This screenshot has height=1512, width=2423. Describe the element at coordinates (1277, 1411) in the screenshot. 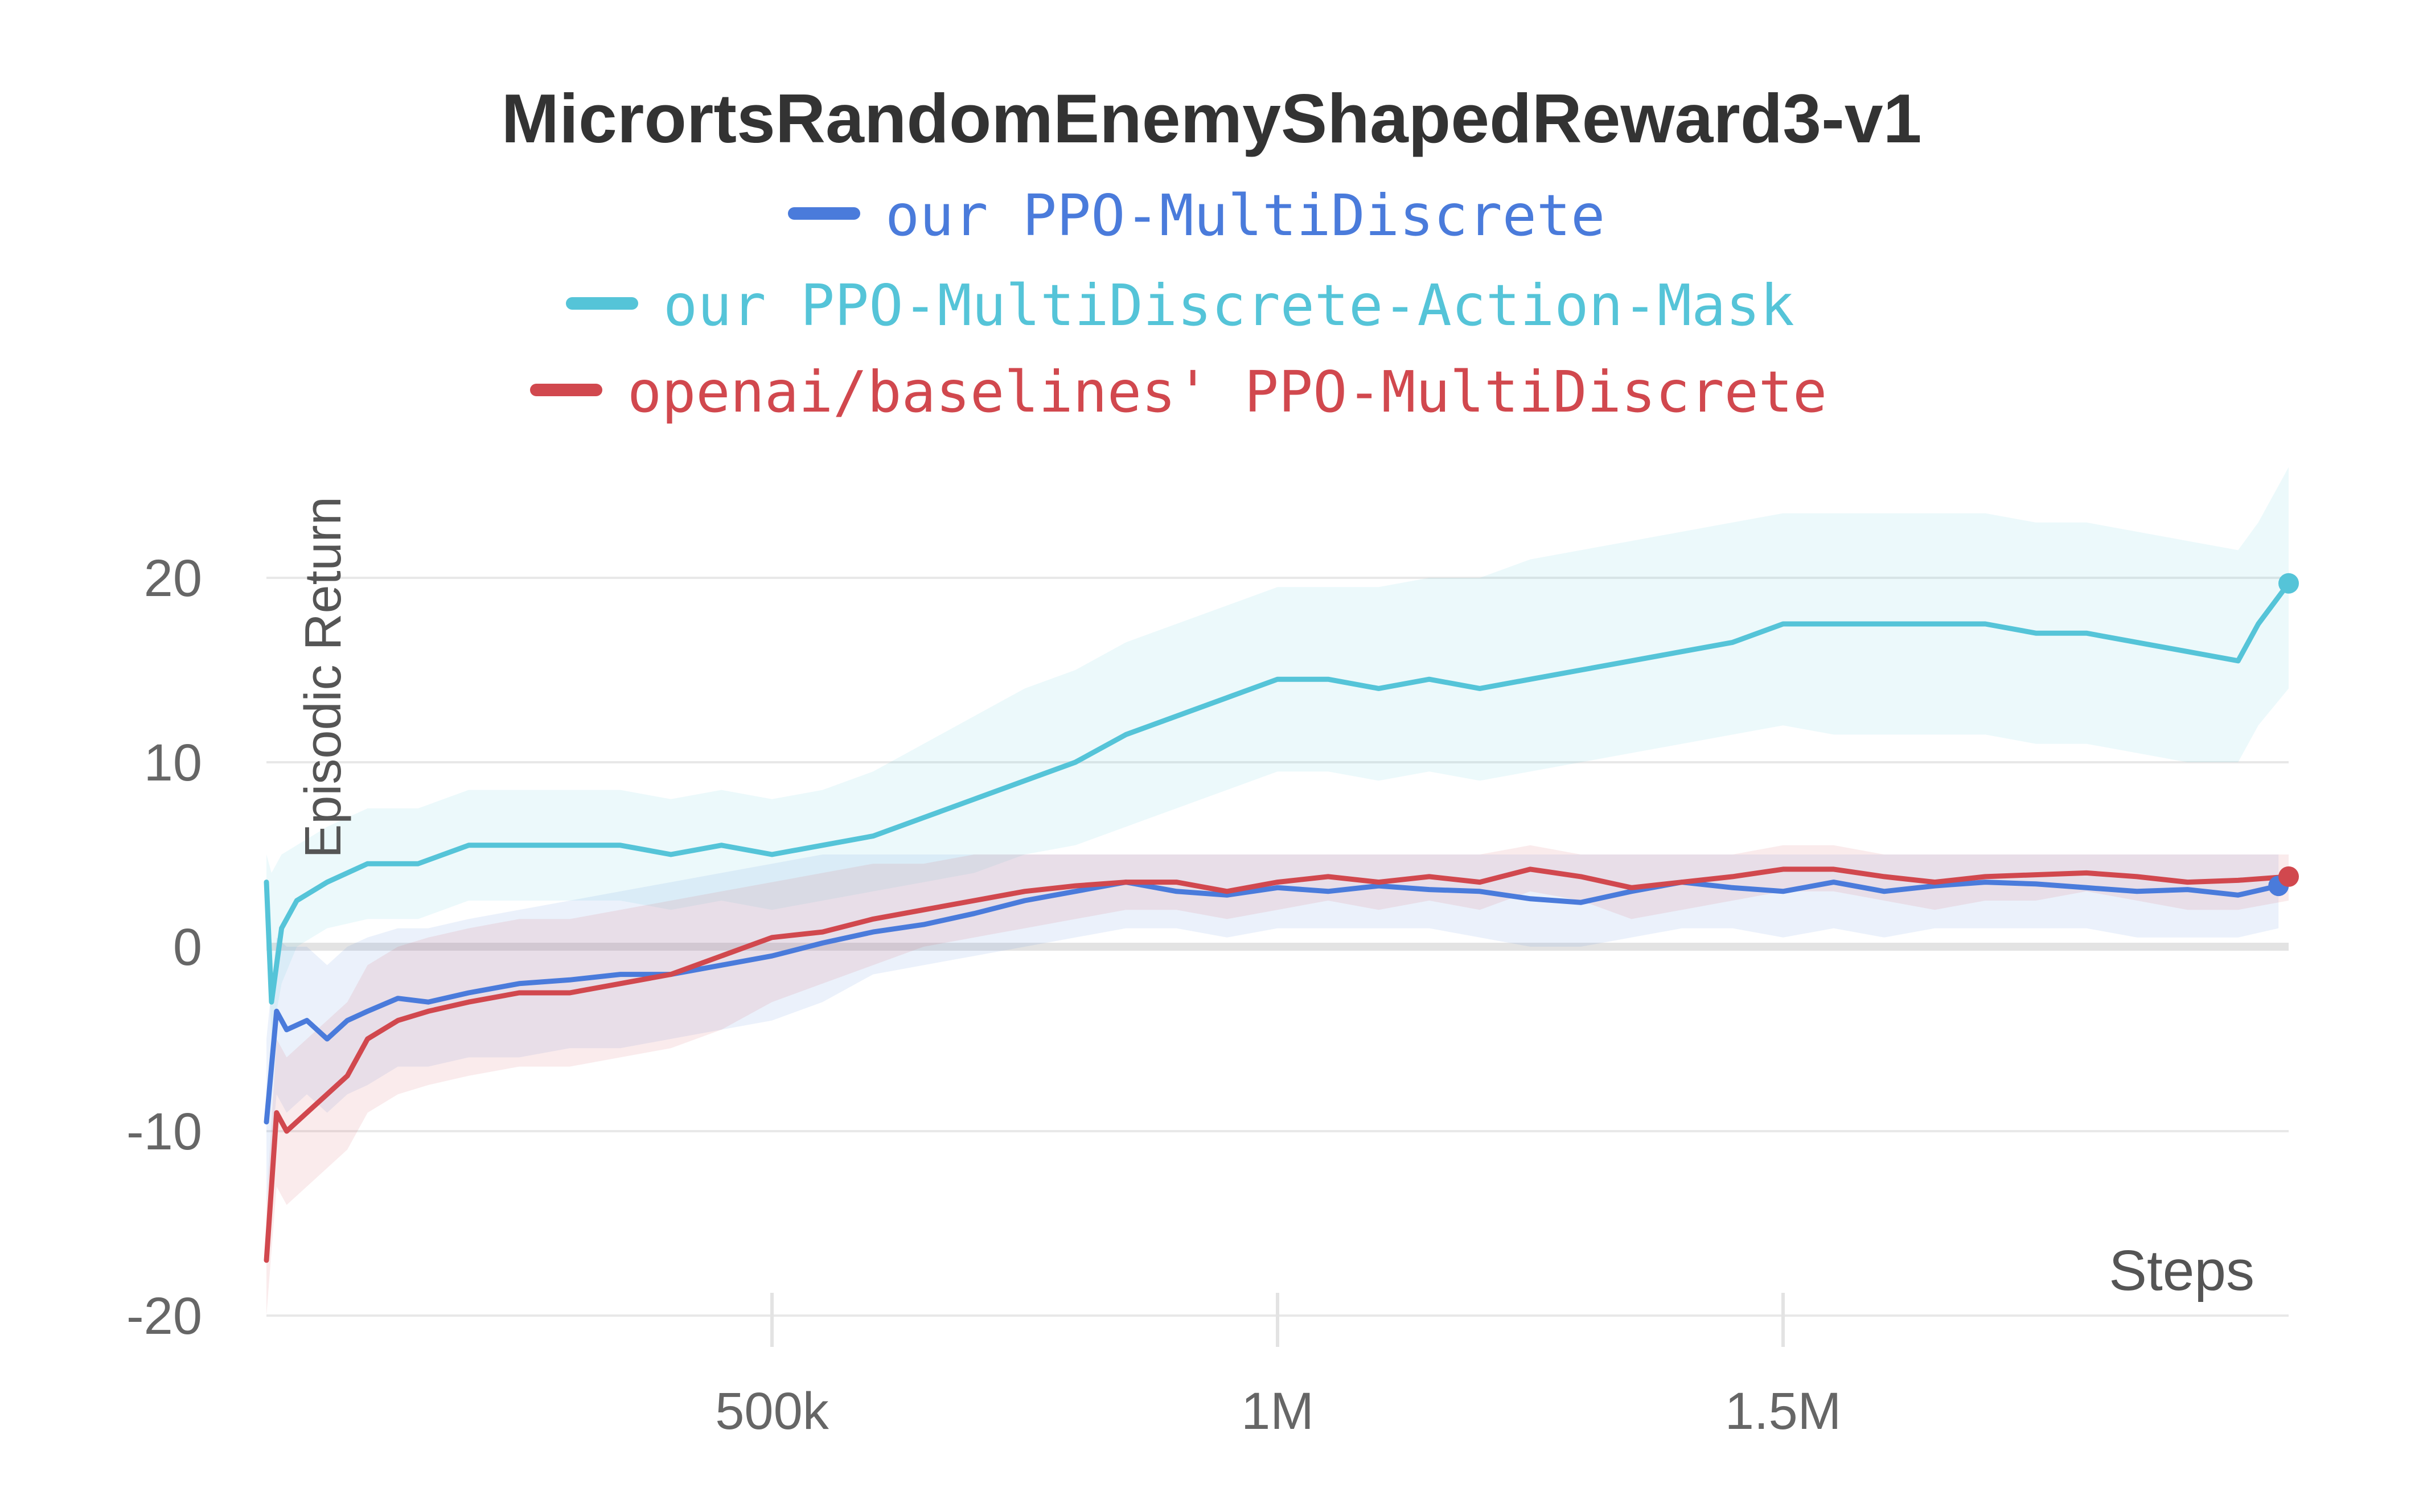

I see `x-tick-label: 1M` at that location.